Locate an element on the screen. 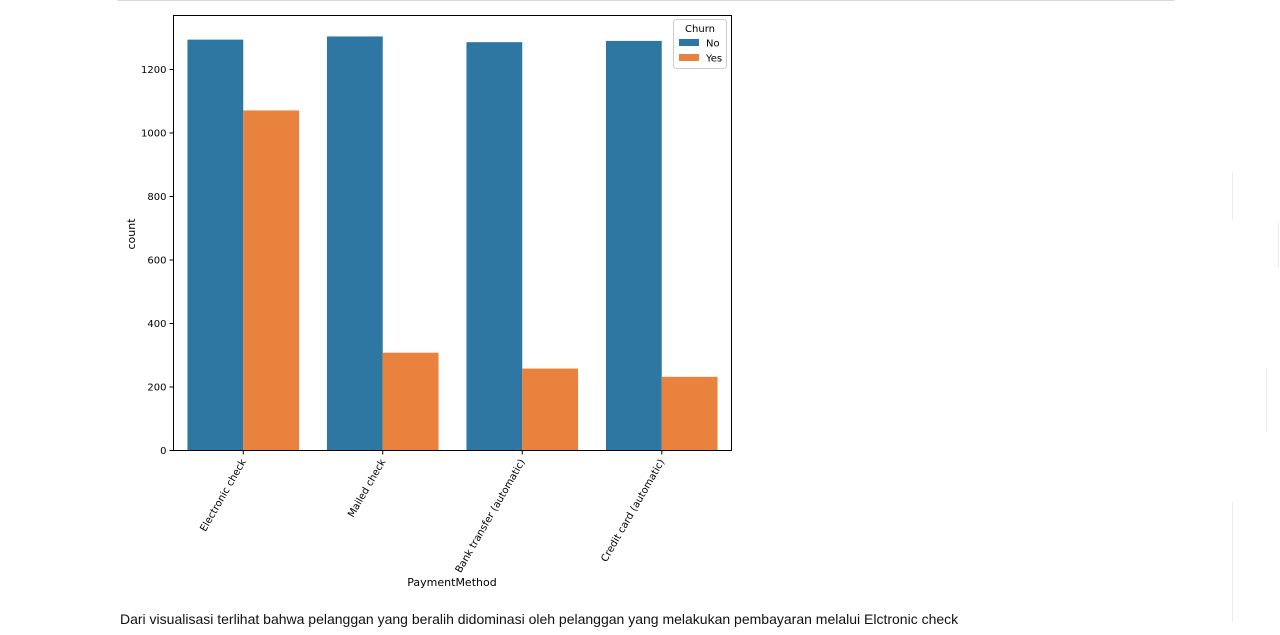 This screenshot has height=635, width=1280. y-tick-label: 600 is located at coordinates (156, 260).